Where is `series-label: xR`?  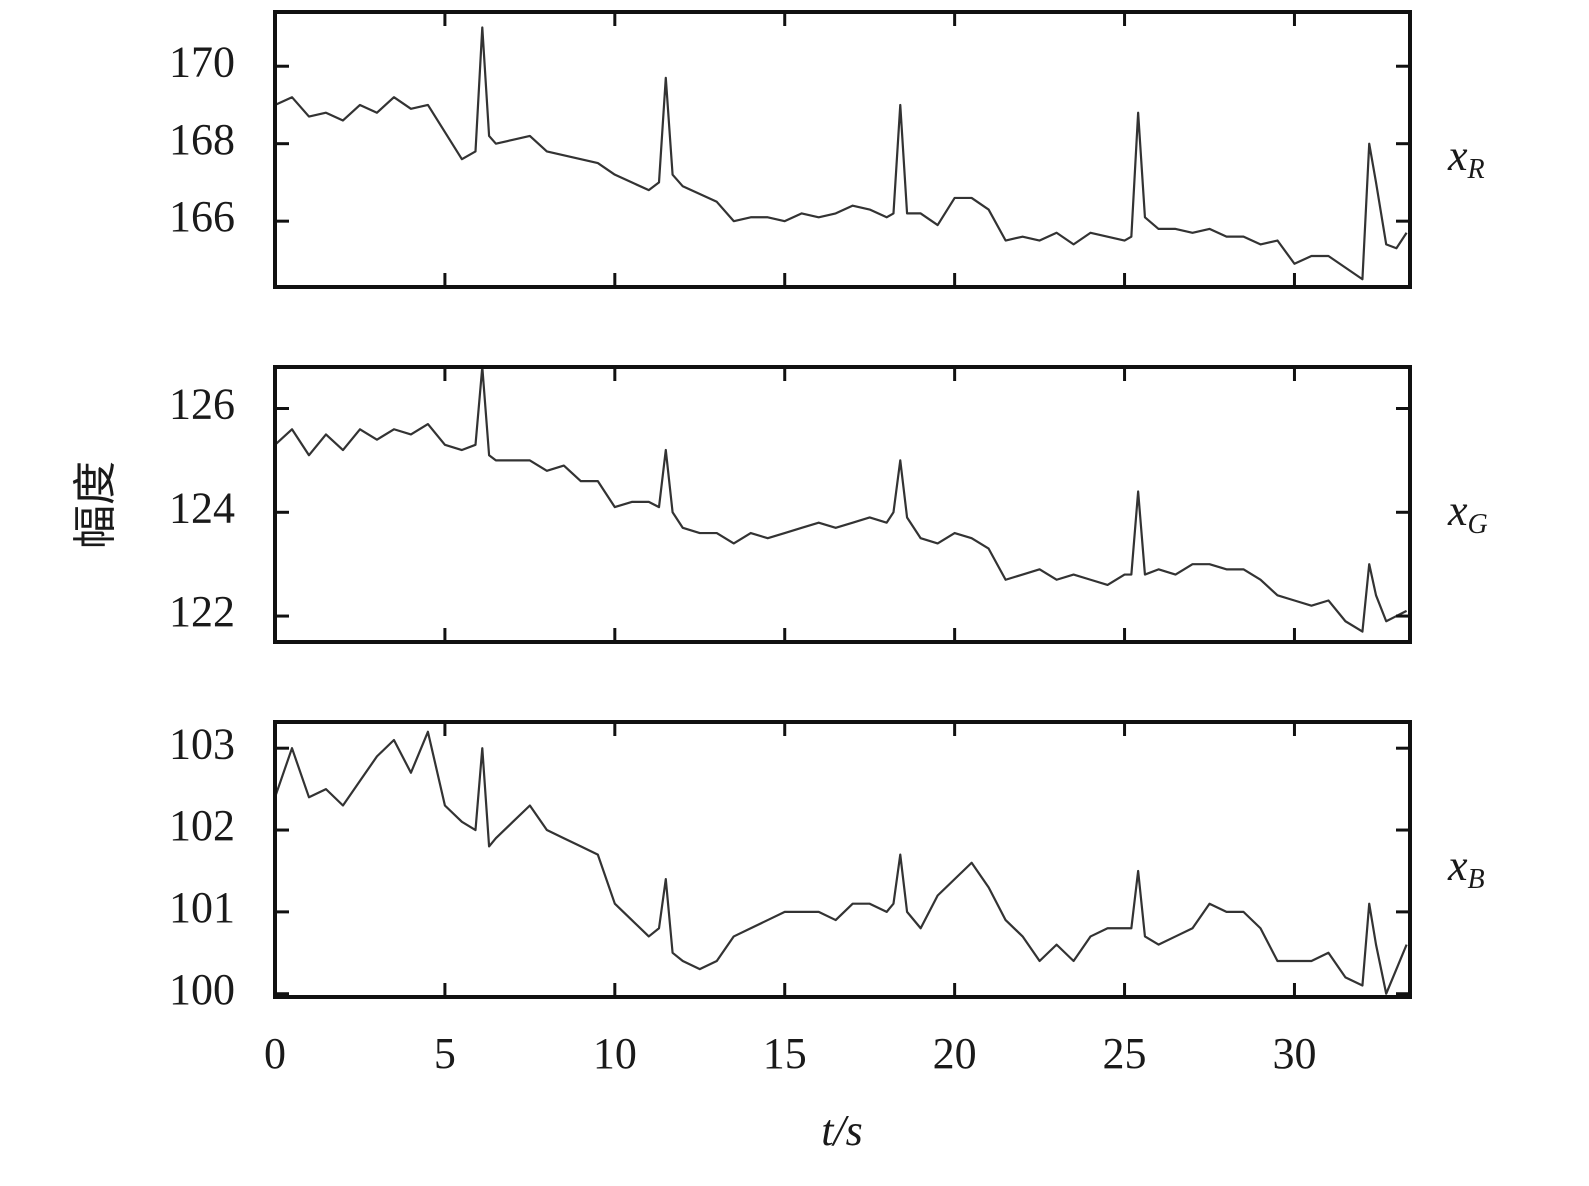 series-label: xR is located at coordinates (1466, 158).